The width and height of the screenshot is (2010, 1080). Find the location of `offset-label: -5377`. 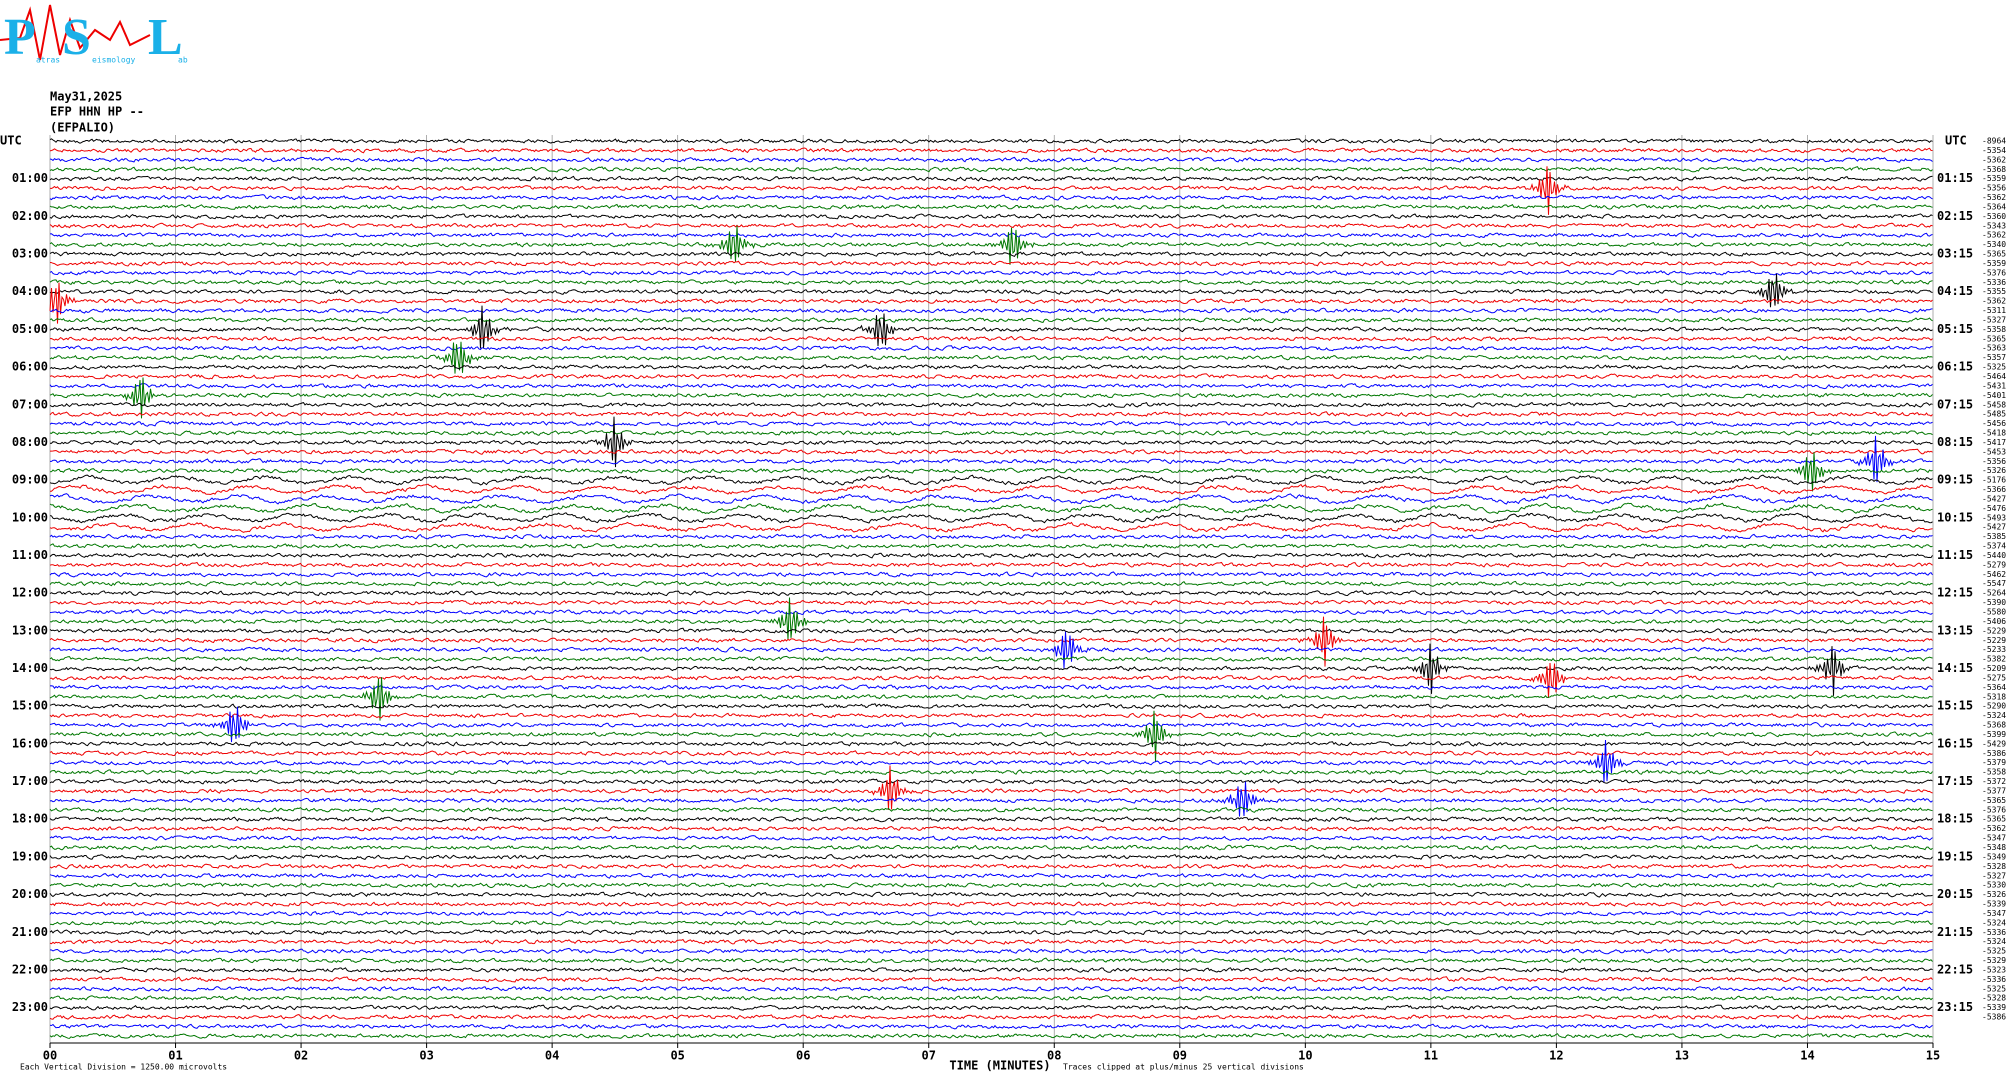

offset-label: -5377 is located at coordinates (1994, 790).